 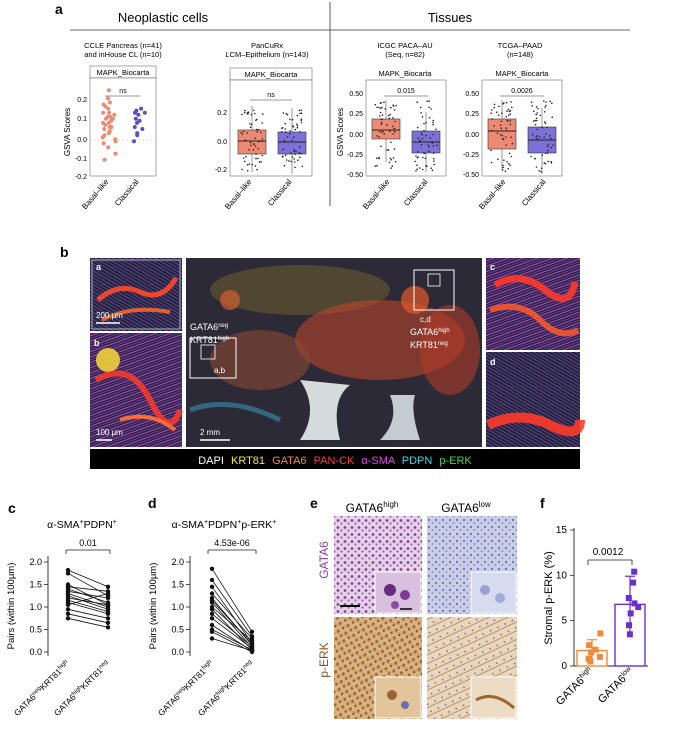 What do you see at coordinates (137, 122) in the screenshot?
I see `data-point-classical` at bounding box center [137, 122].